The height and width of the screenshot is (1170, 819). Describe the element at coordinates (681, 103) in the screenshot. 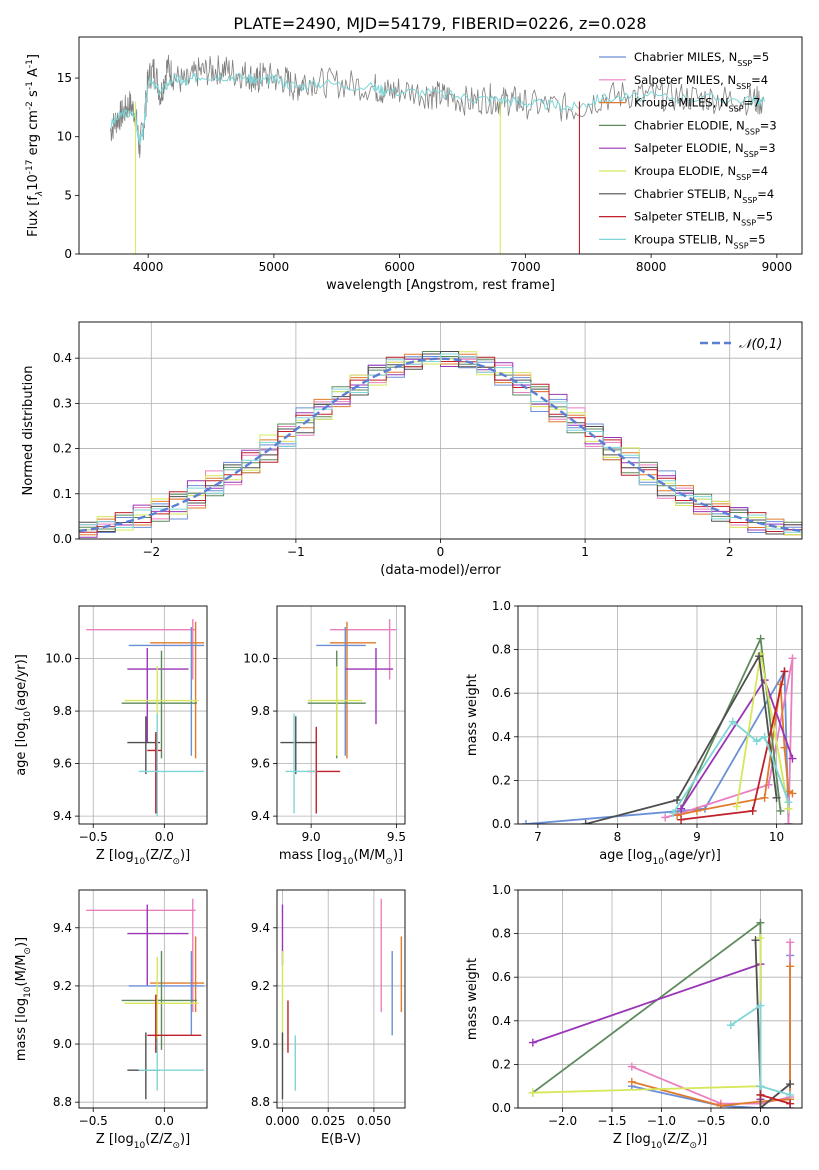

I see `legend-text: Kroupa MILES, N` at that location.